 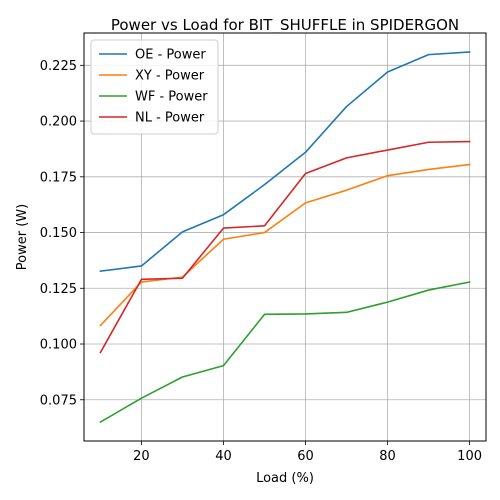 What do you see at coordinates (305, 456) in the screenshot?
I see `x-tick-label: 60` at bounding box center [305, 456].